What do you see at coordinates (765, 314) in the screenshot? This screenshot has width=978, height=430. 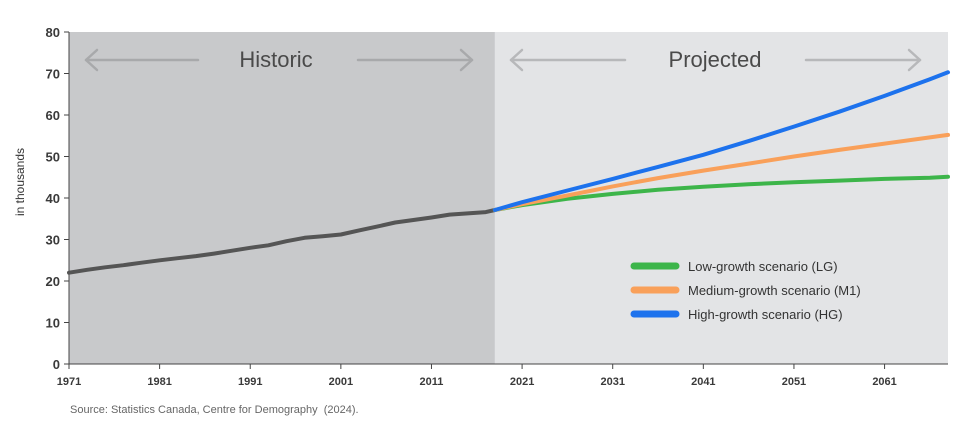 I see `legend-label-high-growth-scenario-hg: High-growth scenario (HG)` at bounding box center [765, 314].